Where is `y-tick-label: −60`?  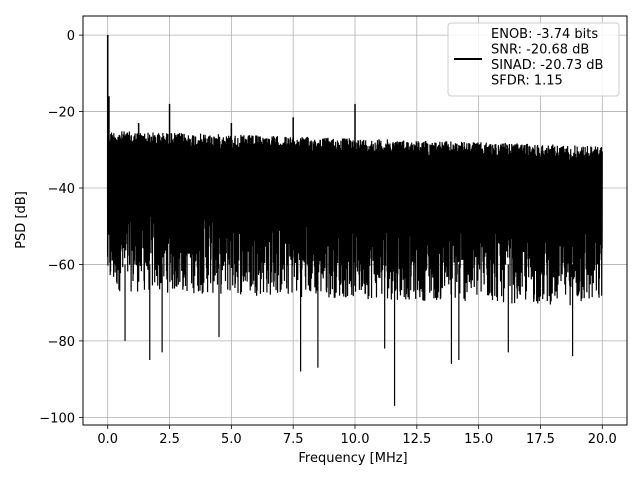 y-tick-label: −60 is located at coordinates (61, 265).